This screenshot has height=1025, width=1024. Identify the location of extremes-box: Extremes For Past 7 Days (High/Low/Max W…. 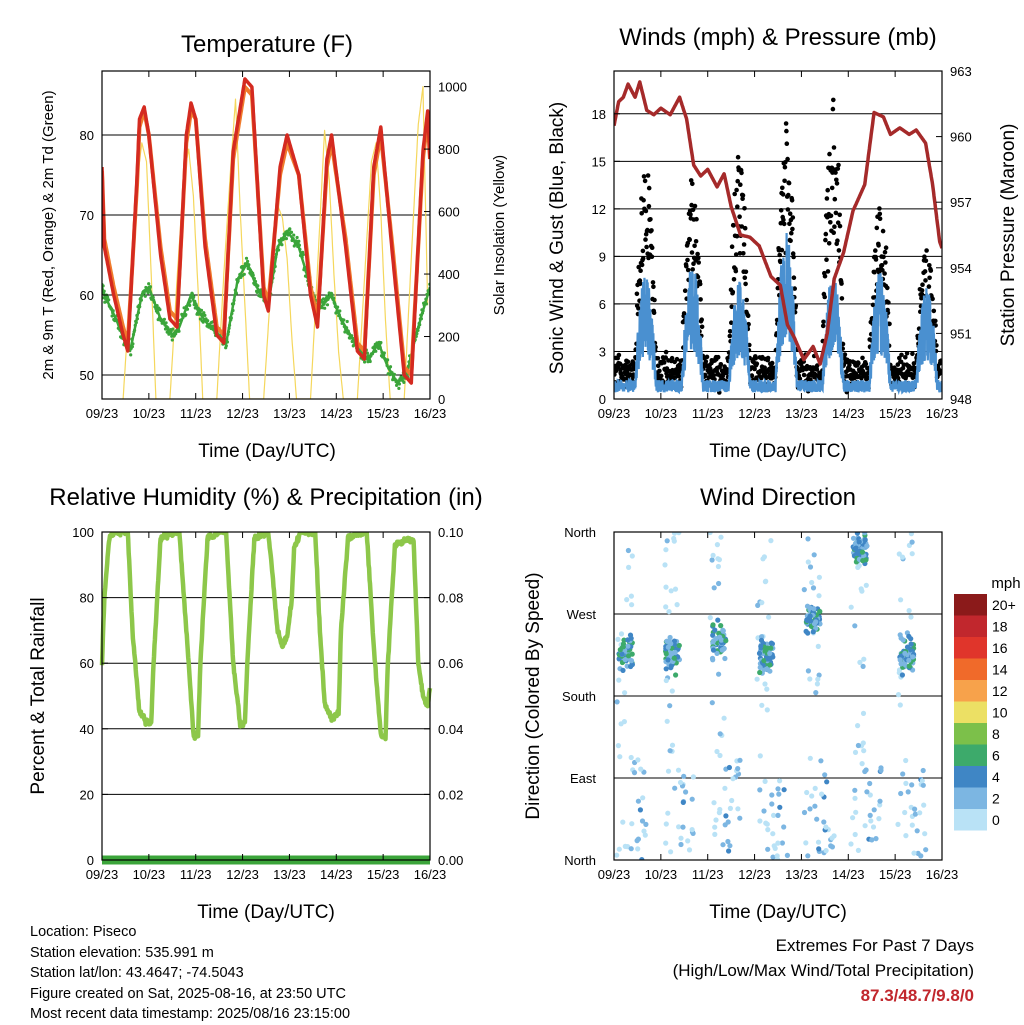
(823, 970).